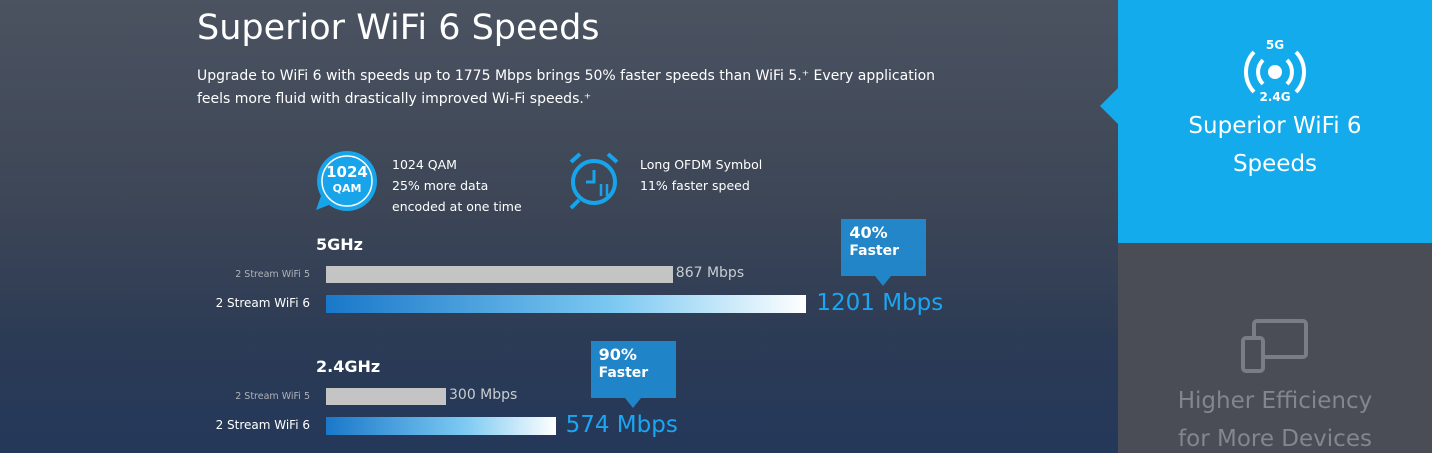 This screenshot has width=1432, height=453. I want to click on badge: 40% Faster, so click(884, 252).